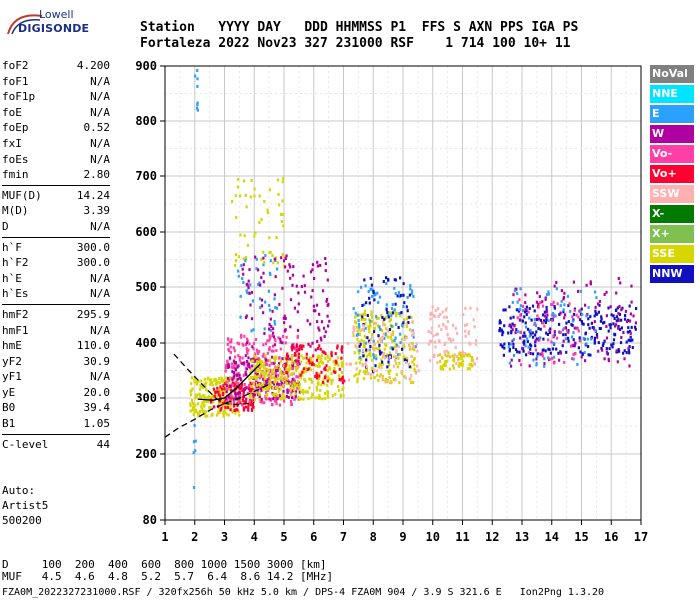 The image size is (700, 600). Describe the element at coordinates (56, 185) in the screenshot. I see `param-separator` at that location.